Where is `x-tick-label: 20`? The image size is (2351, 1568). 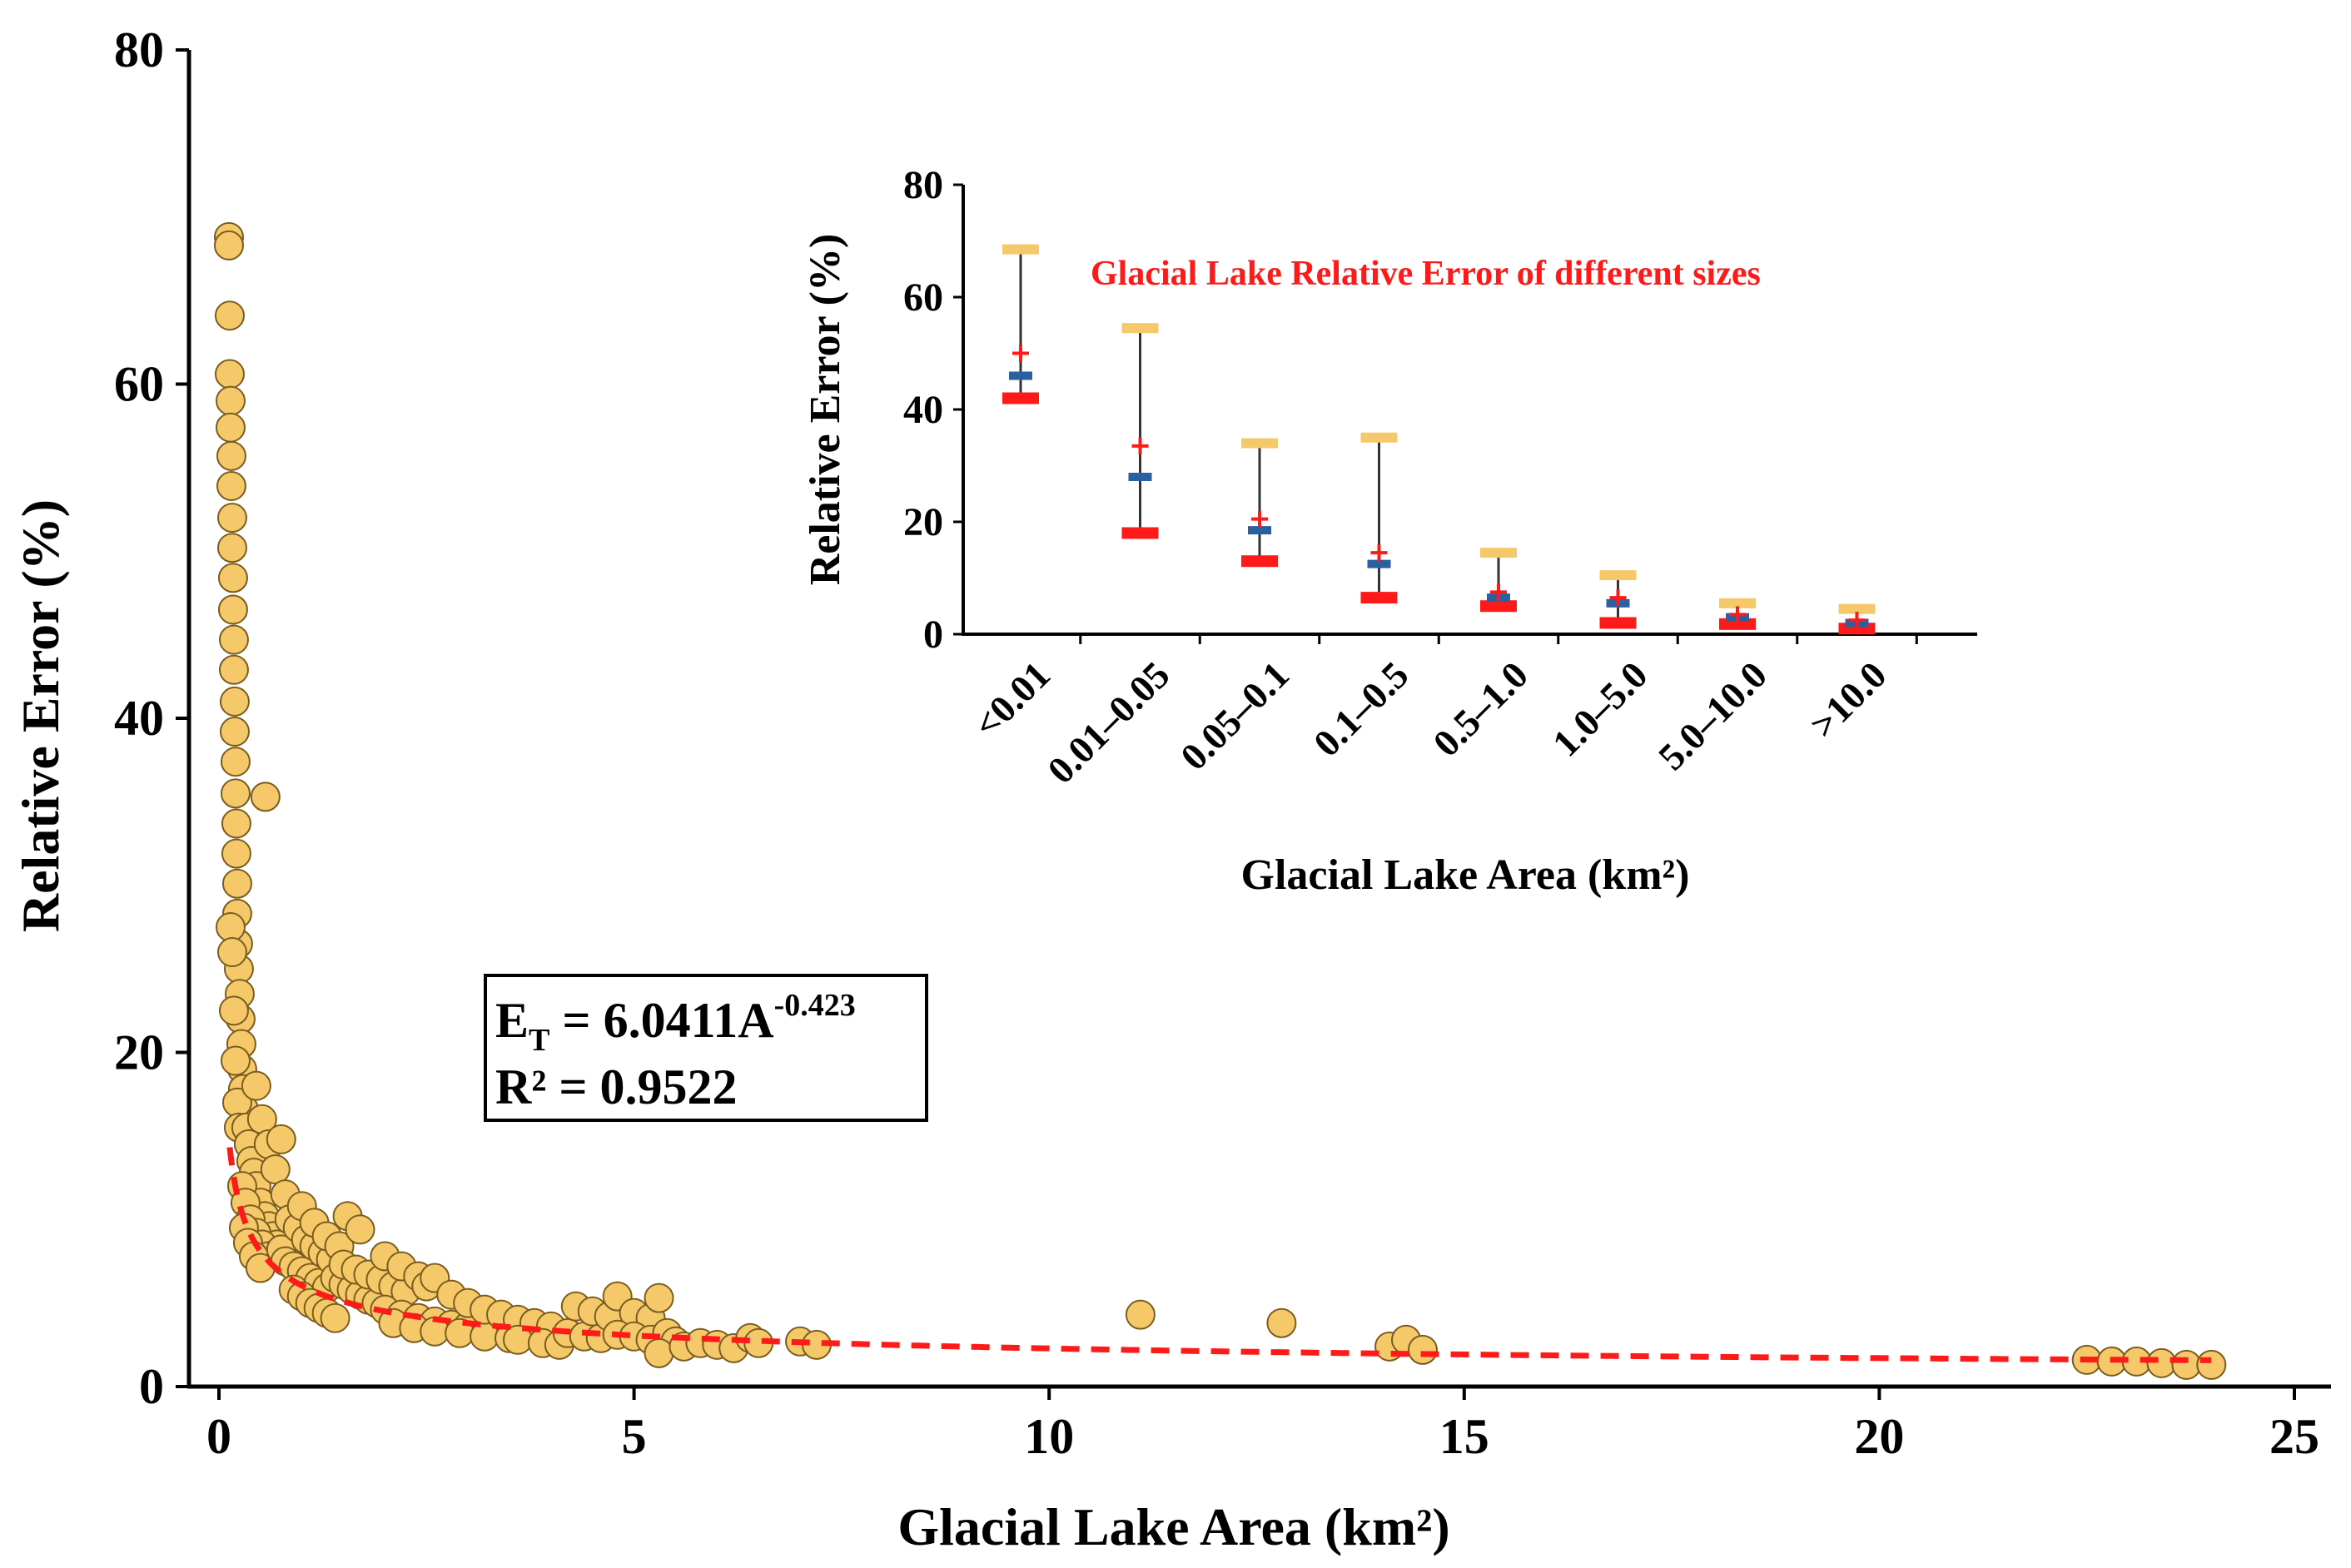 x-tick-label: 20 is located at coordinates (1879, 1436).